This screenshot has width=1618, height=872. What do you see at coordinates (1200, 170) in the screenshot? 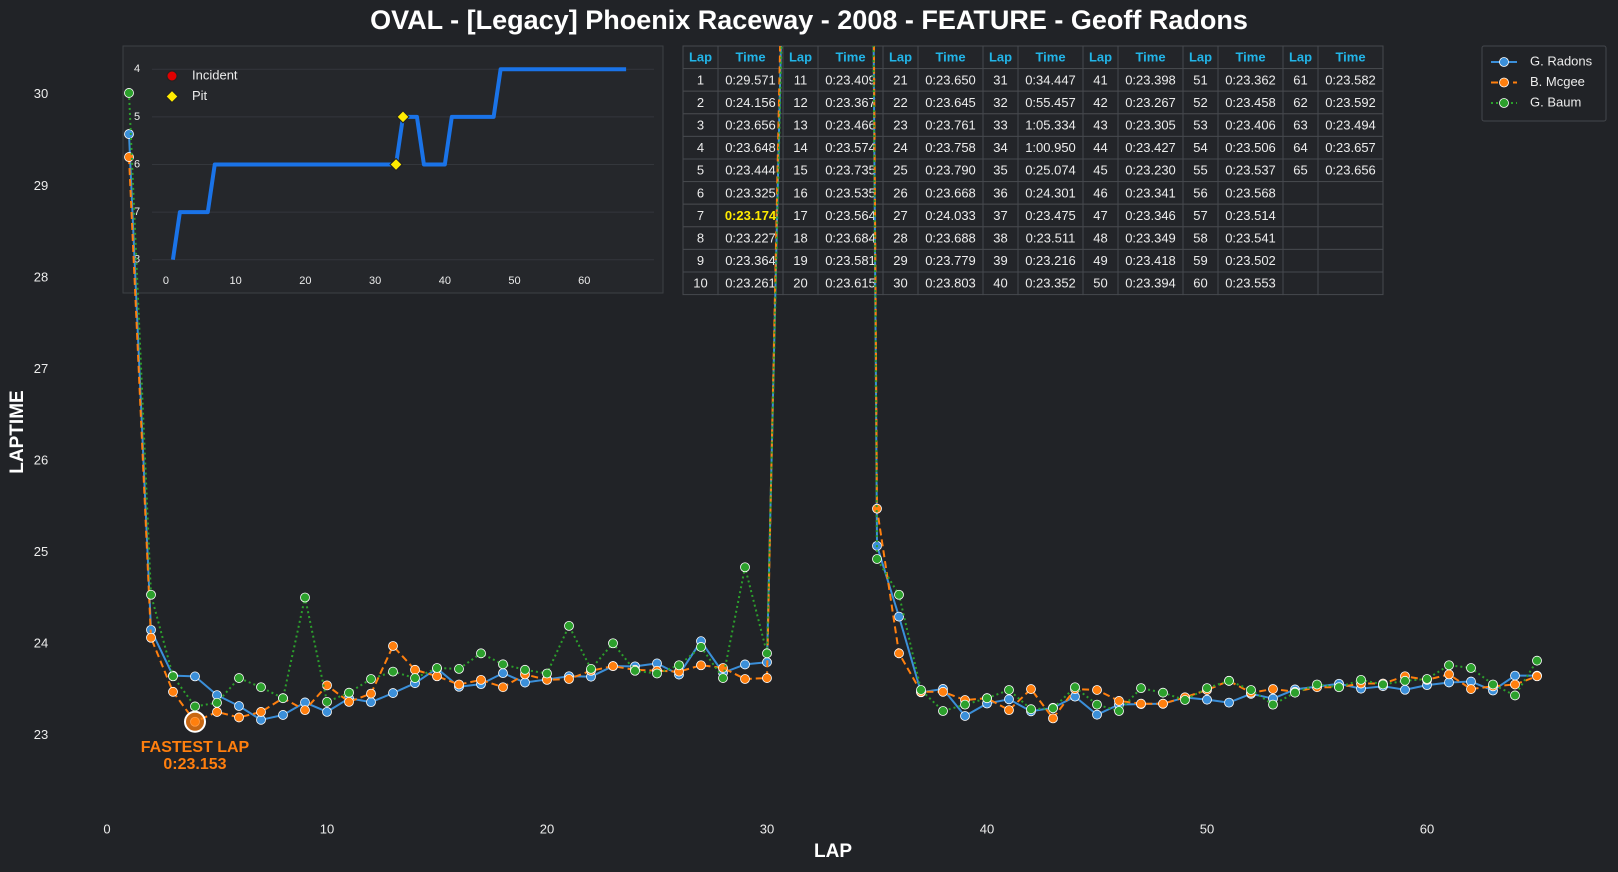
I see `table-lap: 55` at bounding box center [1200, 170].